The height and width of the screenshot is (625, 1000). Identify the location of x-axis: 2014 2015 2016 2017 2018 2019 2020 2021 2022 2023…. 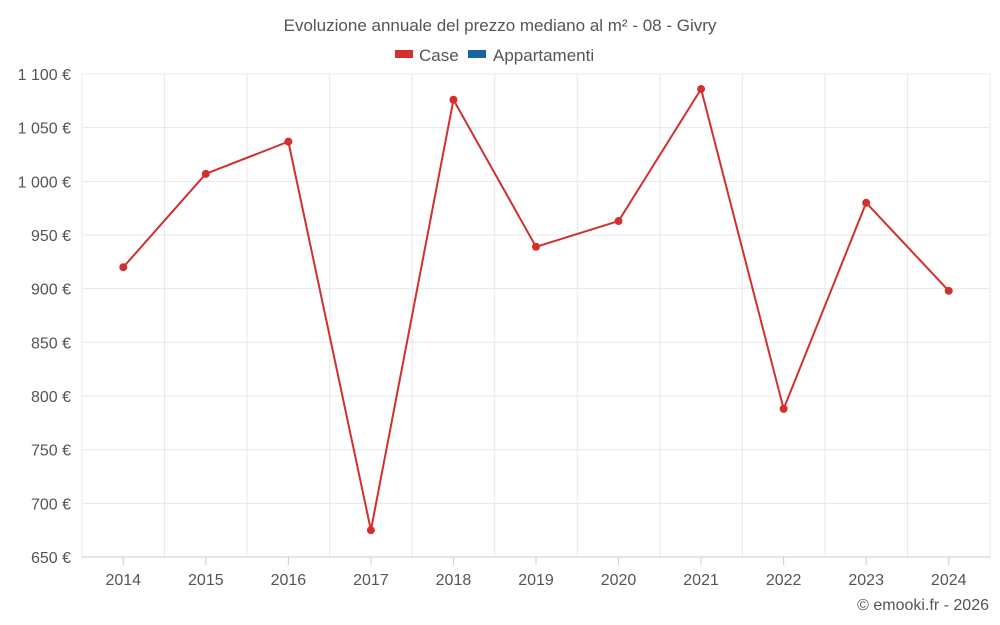
(536, 572).